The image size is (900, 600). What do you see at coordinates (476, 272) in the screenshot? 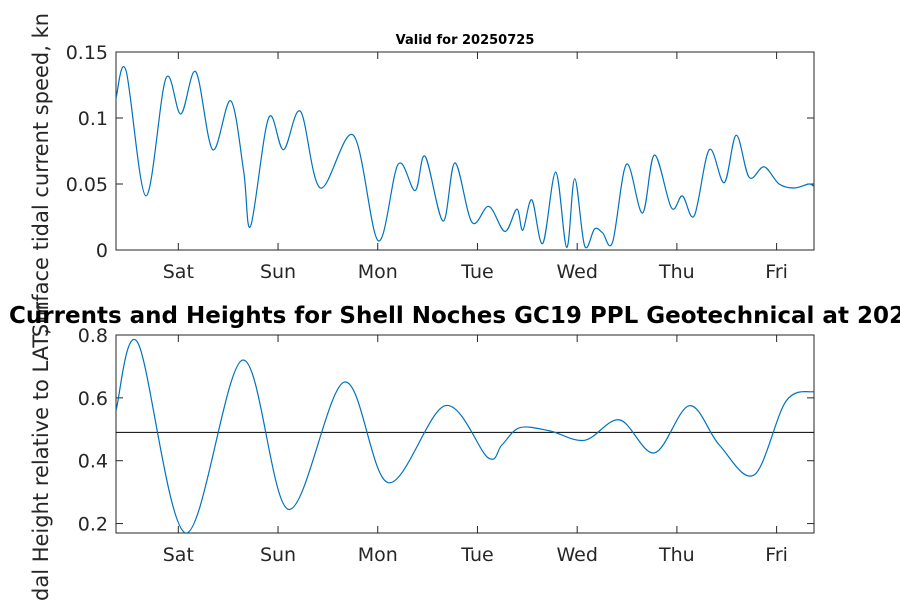
I see `current-speed-xtick-label: Tue` at bounding box center [476, 272].